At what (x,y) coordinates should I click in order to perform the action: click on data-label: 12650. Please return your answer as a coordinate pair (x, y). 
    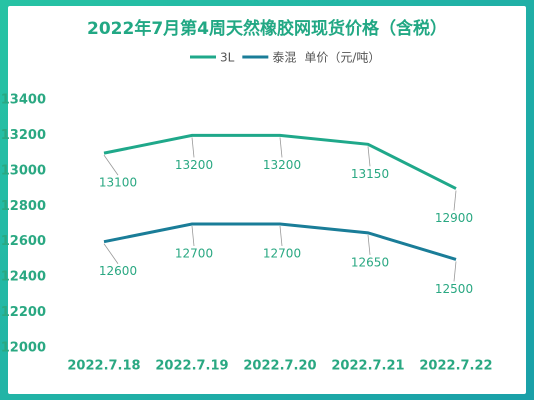
    Looking at the image, I should click on (370, 262).